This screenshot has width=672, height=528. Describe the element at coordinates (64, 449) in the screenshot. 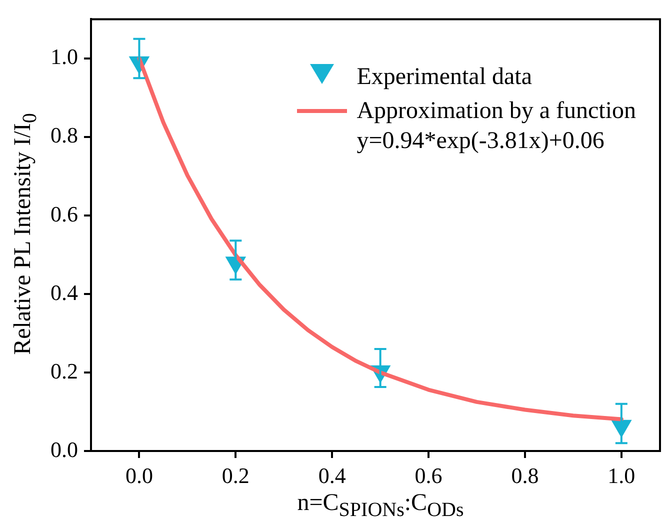

I see `y-tick-label: 0.0` at that location.